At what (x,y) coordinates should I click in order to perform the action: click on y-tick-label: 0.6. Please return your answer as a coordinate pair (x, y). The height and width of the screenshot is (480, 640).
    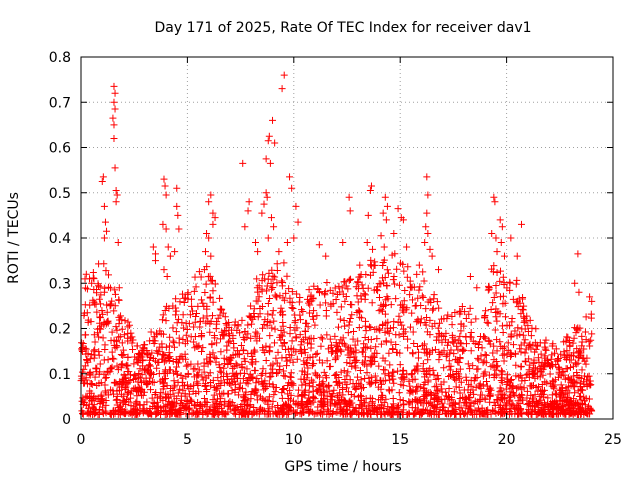
    Looking at the image, I should click on (60, 149).